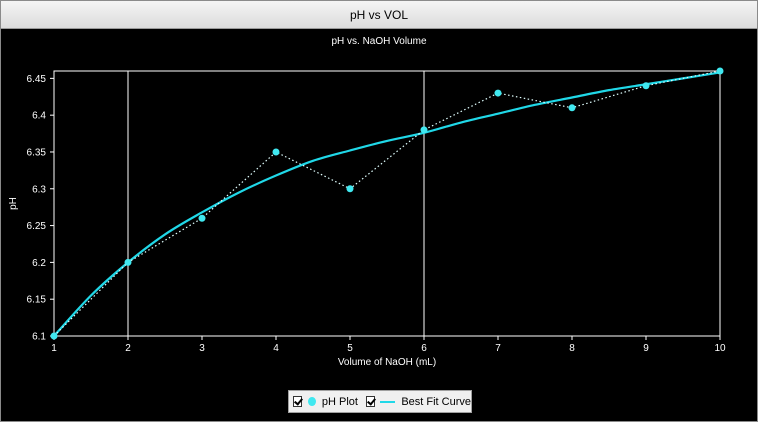 The height and width of the screenshot is (422, 758). What do you see at coordinates (37, 300) in the screenshot?
I see `y-tick-label-6.15: 6.15` at bounding box center [37, 300].